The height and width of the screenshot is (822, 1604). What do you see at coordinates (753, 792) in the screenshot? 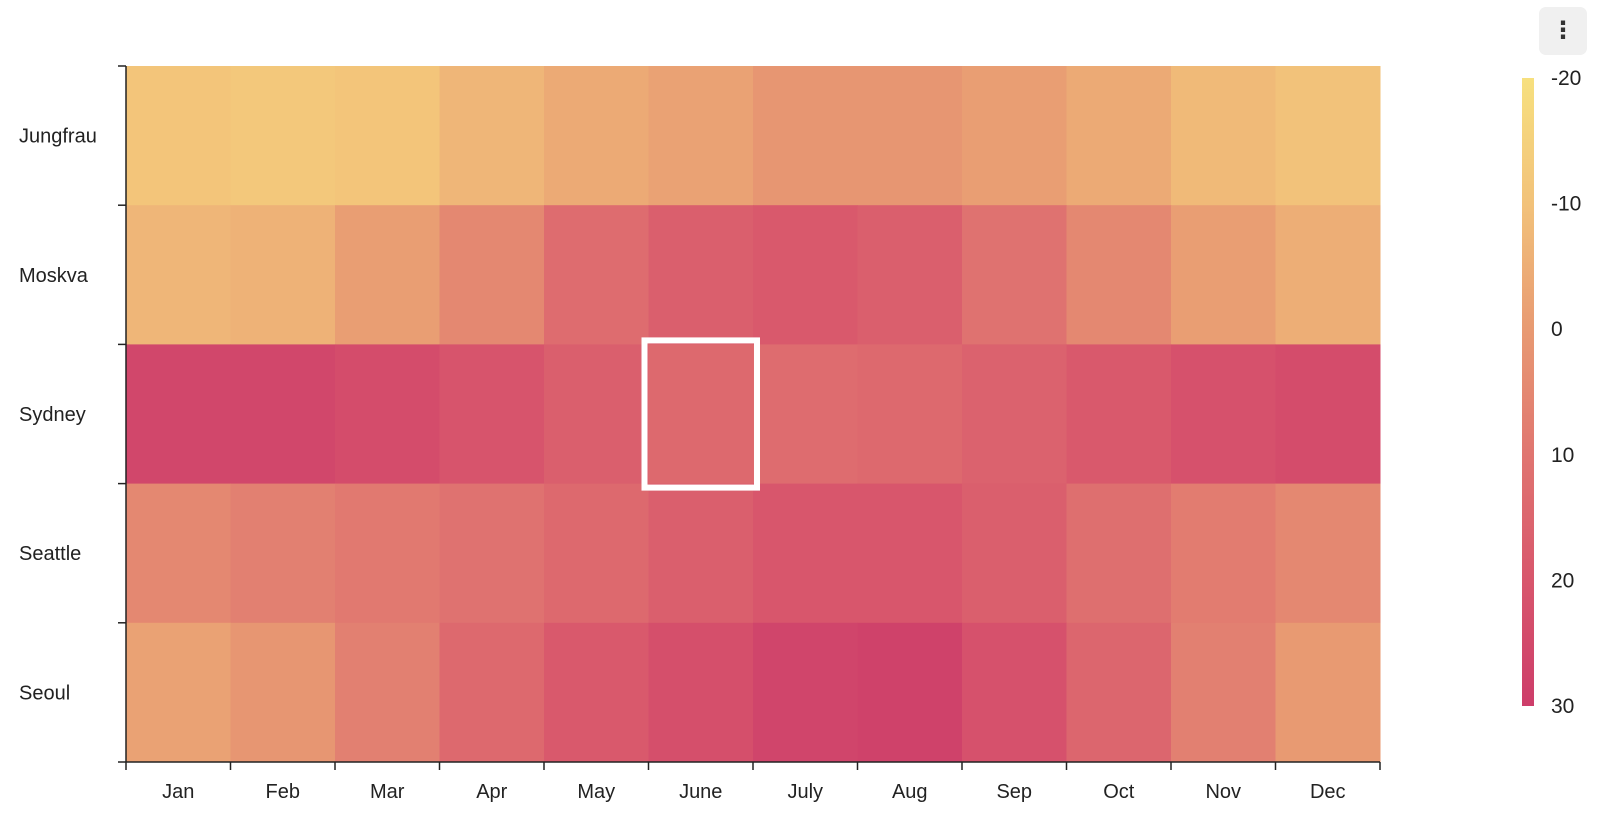
I see `x-axis-labels: Jan Feb Mar Apr May June July Aug Sep Oct Nov Dec` at bounding box center [753, 792].